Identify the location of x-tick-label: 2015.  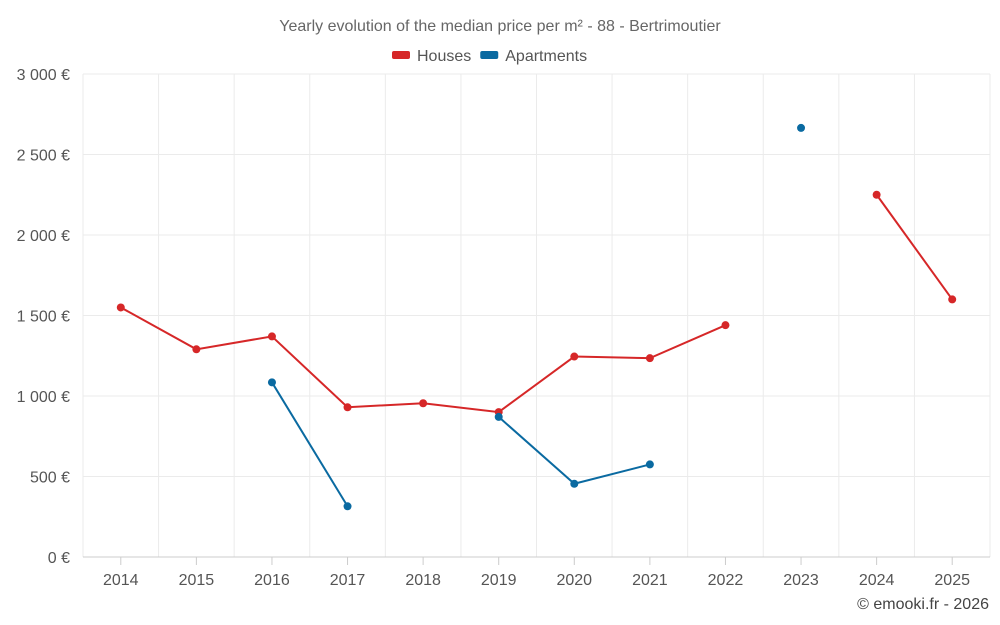
(197, 580).